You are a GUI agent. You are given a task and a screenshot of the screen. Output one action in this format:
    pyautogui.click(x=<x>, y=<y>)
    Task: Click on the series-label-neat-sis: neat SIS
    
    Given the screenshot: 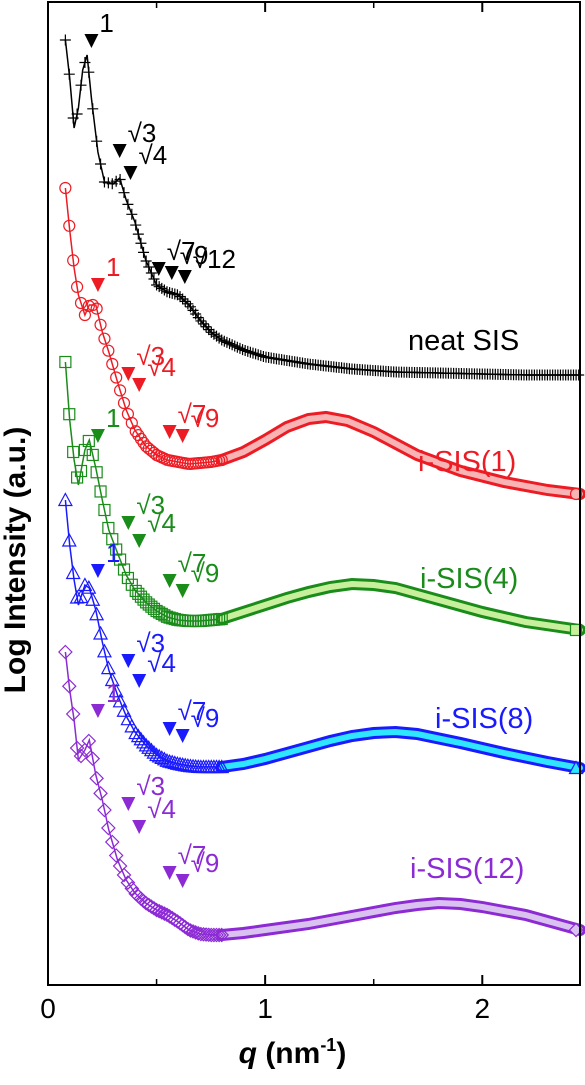 What is the action you would take?
    pyautogui.click(x=464, y=341)
    